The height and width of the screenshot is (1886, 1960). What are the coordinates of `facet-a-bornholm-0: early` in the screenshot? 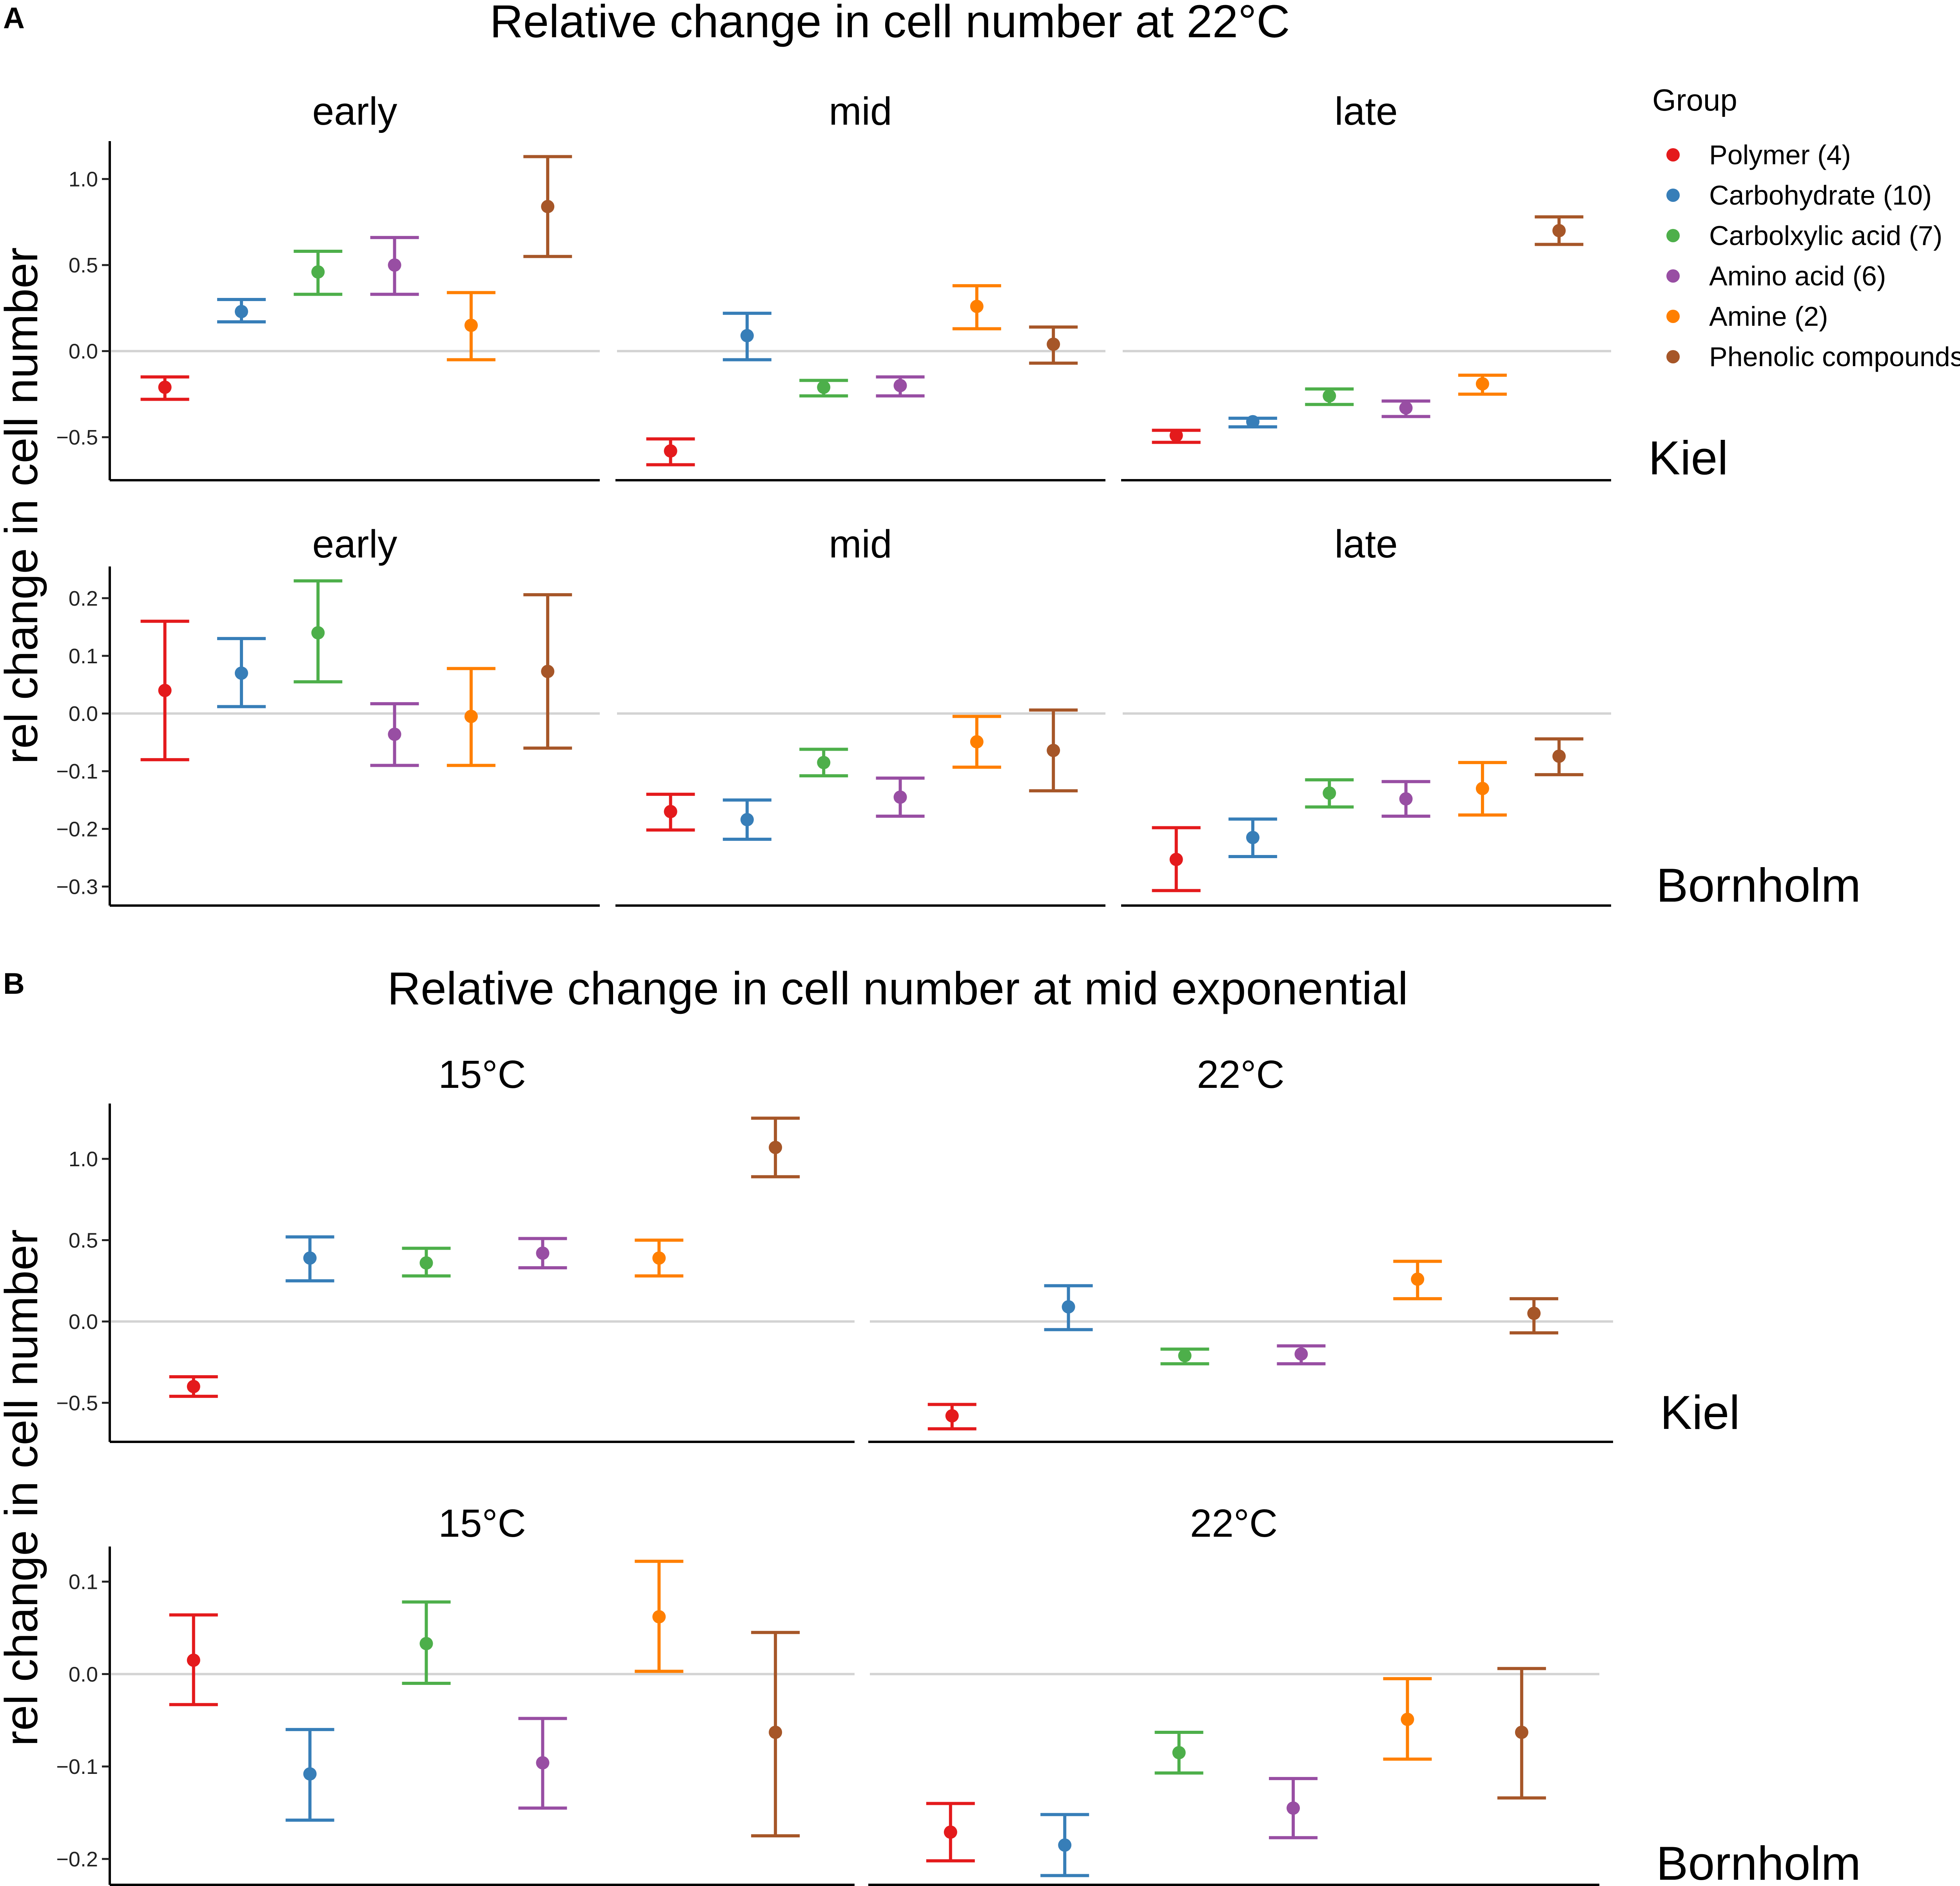 It's located at (355, 714).